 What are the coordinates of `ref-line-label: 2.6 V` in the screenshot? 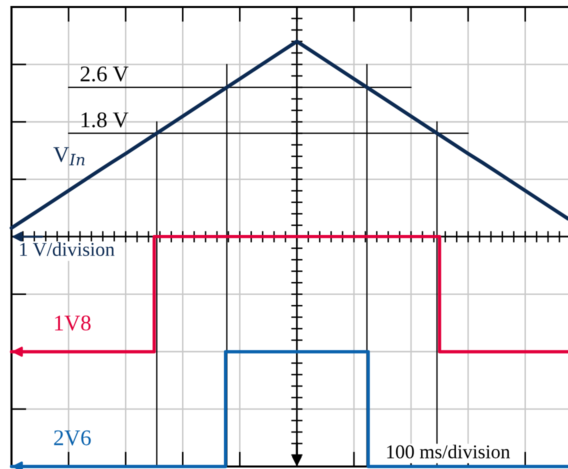 It's located at (104, 74).